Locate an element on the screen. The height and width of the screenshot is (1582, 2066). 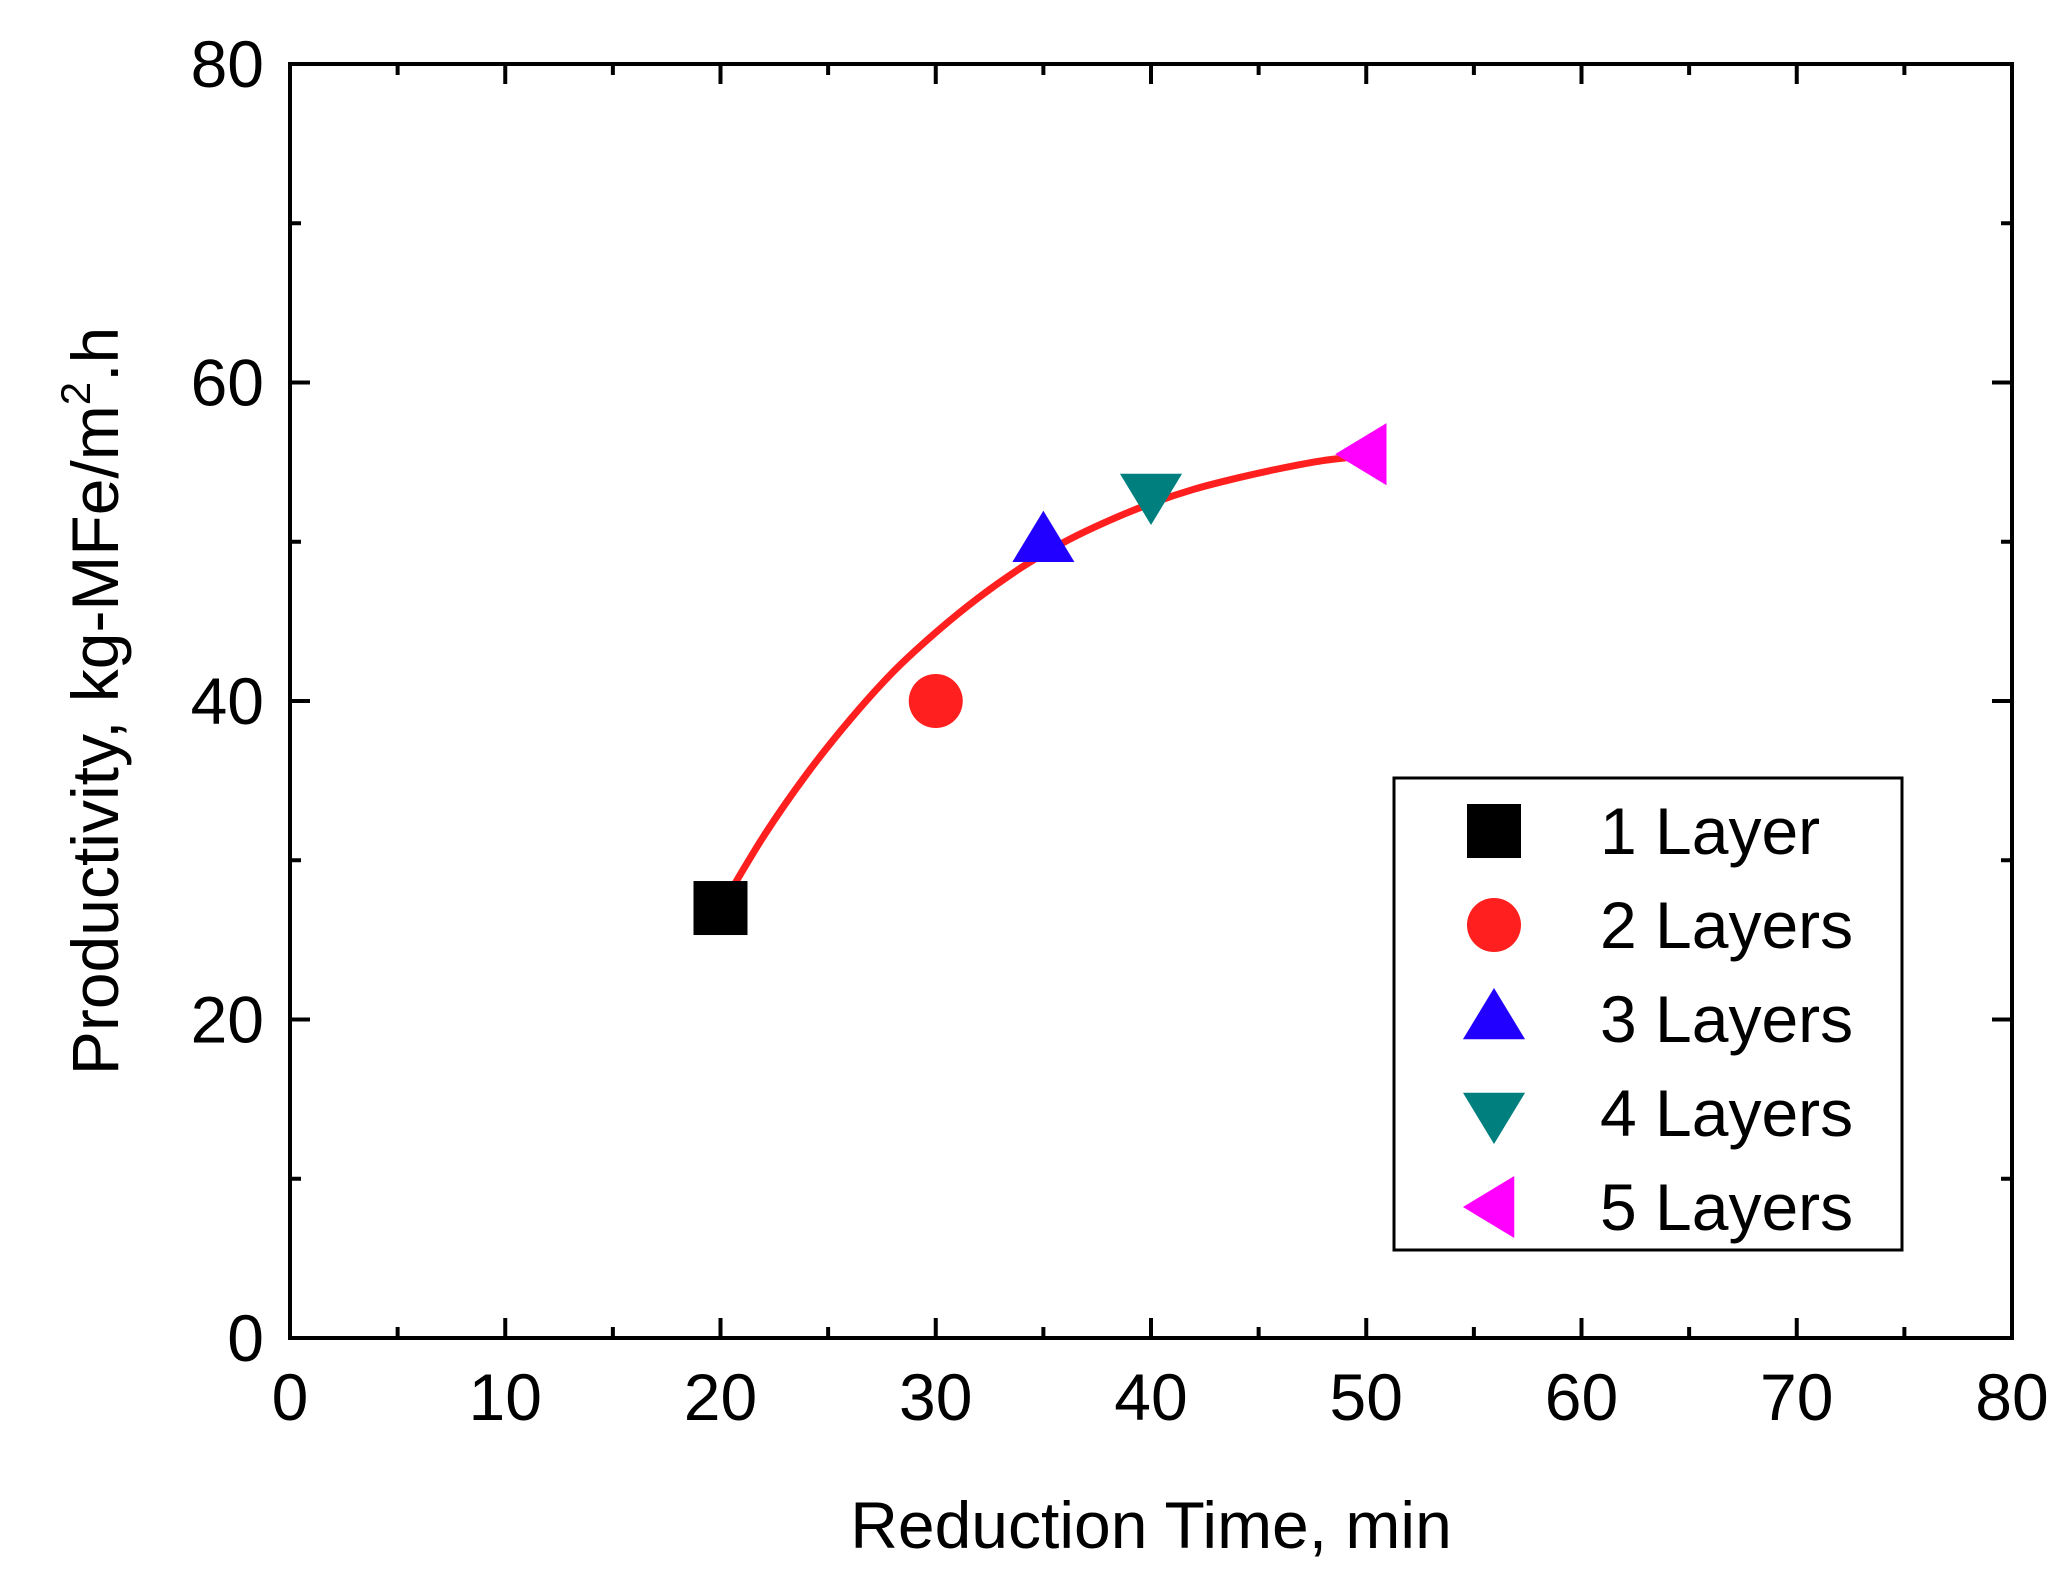
x-tick-label: 10 is located at coordinates (505, 1397).